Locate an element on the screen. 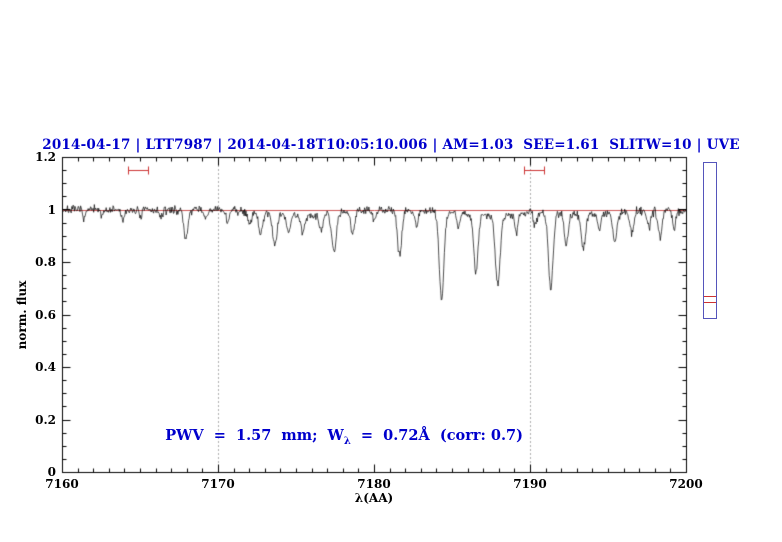 The height and width of the screenshot is (542, 782). x-tick-label: 7160 is located at coordinates (62, 484).